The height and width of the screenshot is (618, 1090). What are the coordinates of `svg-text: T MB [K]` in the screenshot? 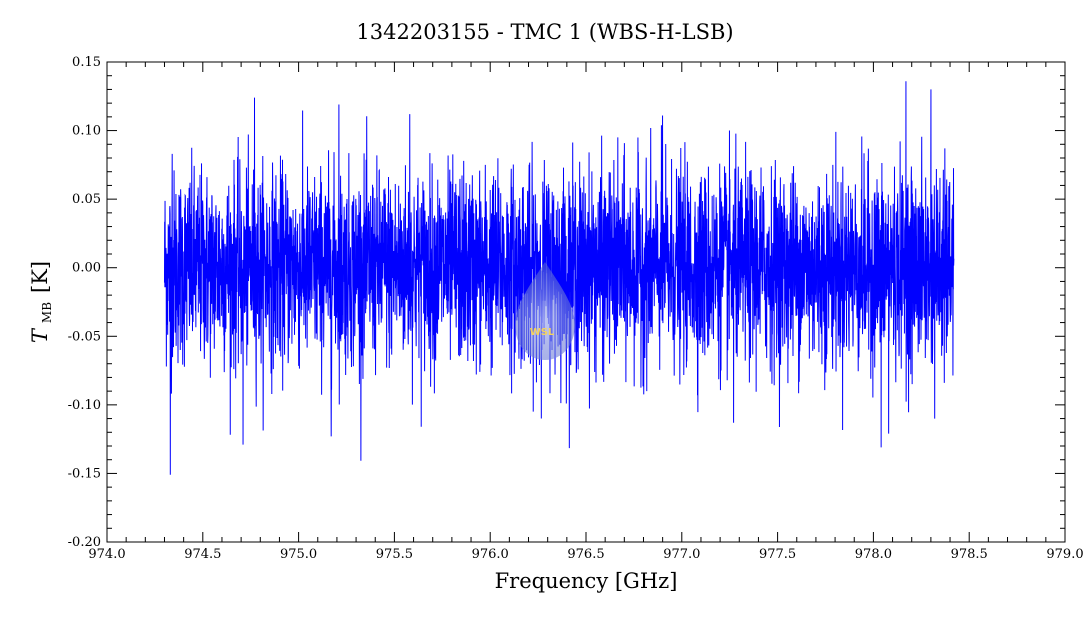 It's located at (41, 302).